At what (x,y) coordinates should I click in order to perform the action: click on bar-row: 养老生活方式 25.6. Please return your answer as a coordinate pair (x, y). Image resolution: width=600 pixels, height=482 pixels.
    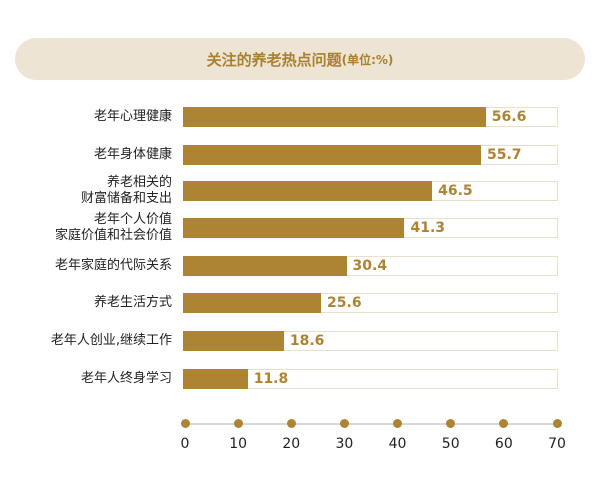
    Looking at the image, I should click on (300, 303).